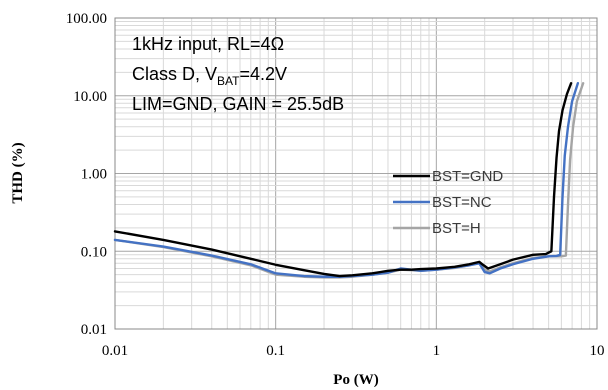 The image size is (608, 390). What do you see at coordinates (94, 252) in the screenshot?
I see `y-tick-label: 0.10` at bounding box center [94, 252].